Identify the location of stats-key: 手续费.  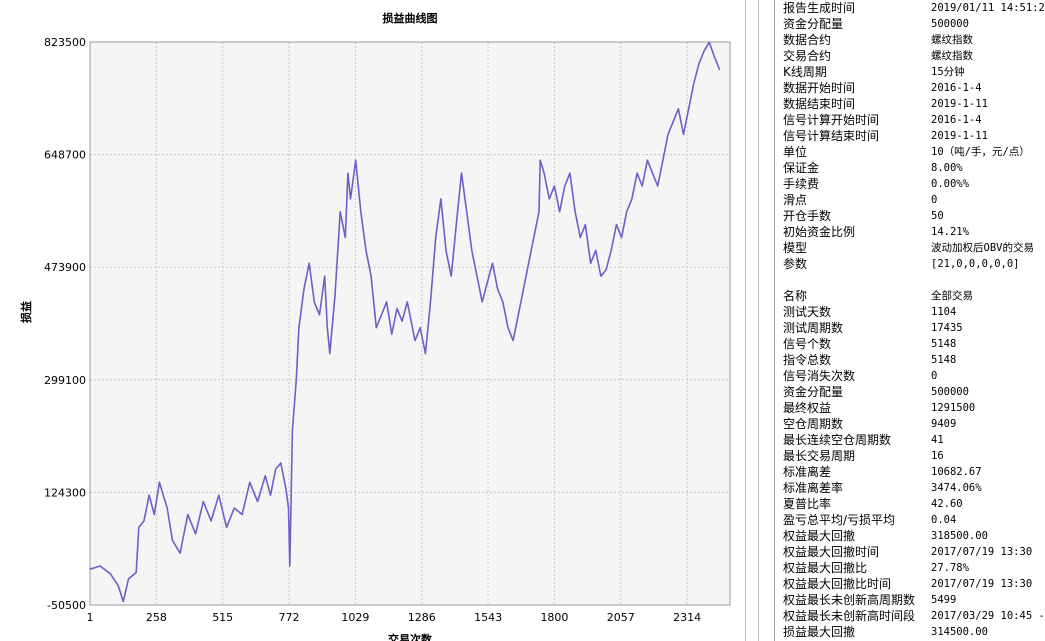
(801, 184).